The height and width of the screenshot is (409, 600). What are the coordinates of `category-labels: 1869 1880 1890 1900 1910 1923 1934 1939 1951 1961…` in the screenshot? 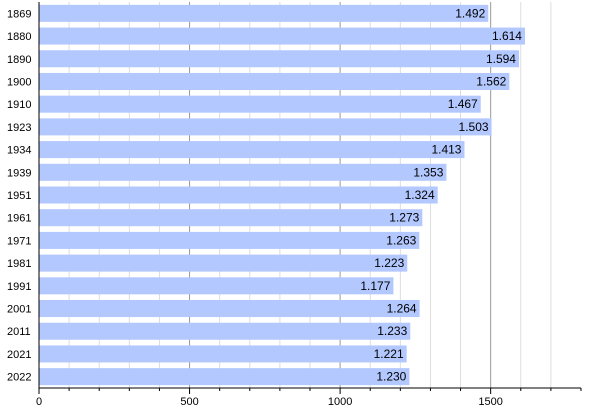 It's located at (19, 195).